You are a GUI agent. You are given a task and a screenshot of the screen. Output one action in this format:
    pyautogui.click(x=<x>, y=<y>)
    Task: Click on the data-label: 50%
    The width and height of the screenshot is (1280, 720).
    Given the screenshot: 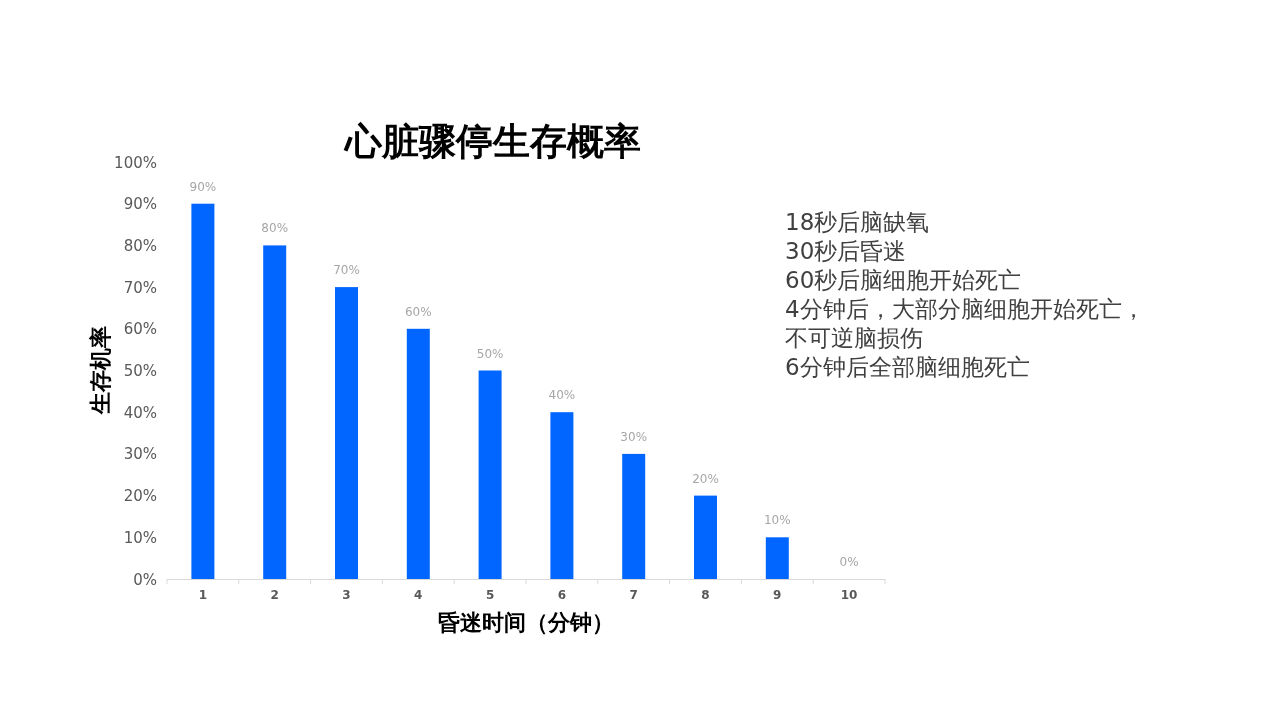 What is the action you would take?
    pyautogui.click(x=490, y=353)
    